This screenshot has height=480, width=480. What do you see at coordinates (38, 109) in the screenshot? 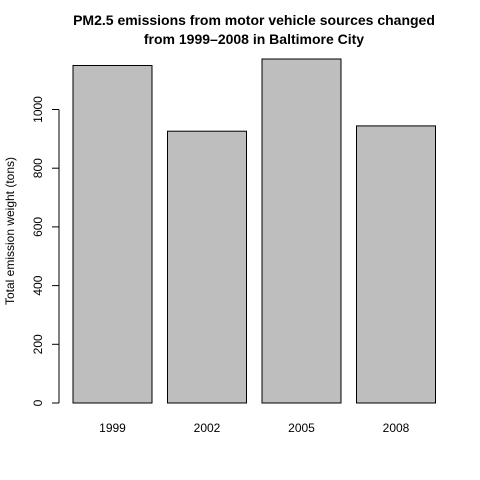
I see `y-tick-label-1000: 1000` at bounding box center [38, 109].